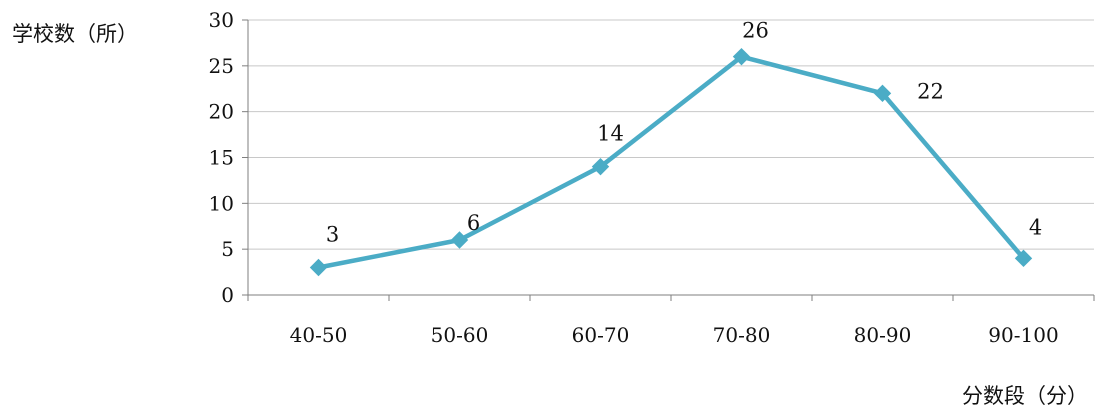  What do you see at coordinates (1025, 396) in the screenshot?
I see `x-axis-title: 分数段（分）` at bounding box center [1025, 396].